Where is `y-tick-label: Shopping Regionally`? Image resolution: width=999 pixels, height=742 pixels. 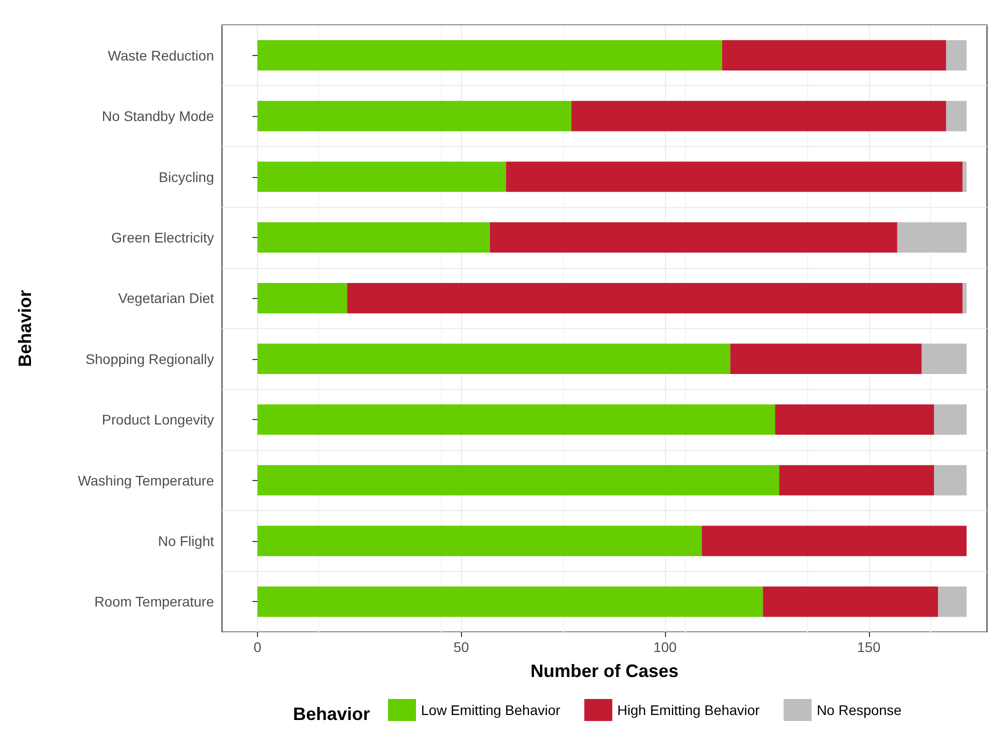 y-tick-label: Shopping Regionally is located at coordinates (150, 358).